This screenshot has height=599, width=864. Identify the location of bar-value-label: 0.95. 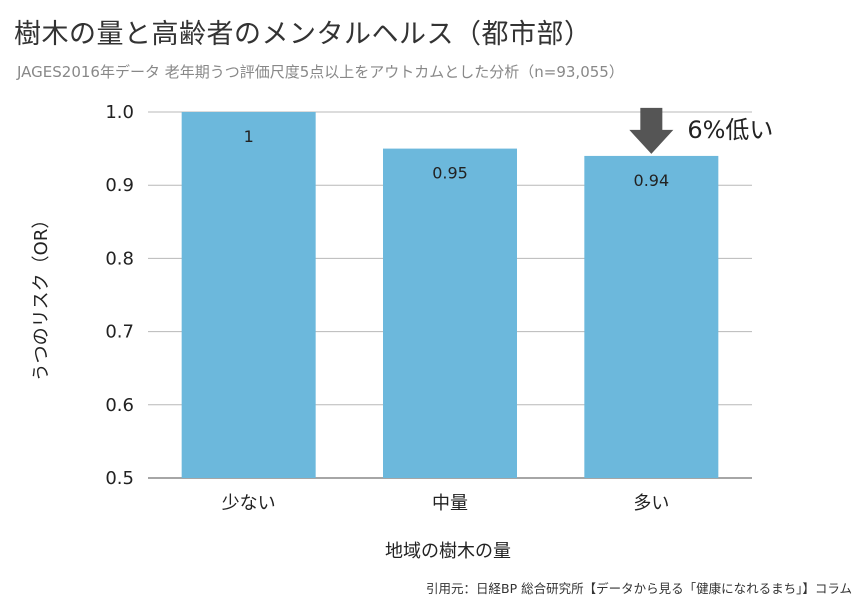
(450, 173).